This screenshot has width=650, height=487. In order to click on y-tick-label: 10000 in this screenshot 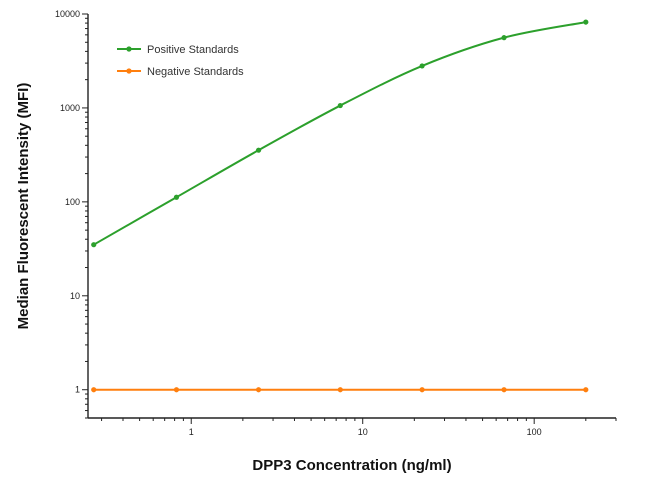, I will do `click(67, 14)`.